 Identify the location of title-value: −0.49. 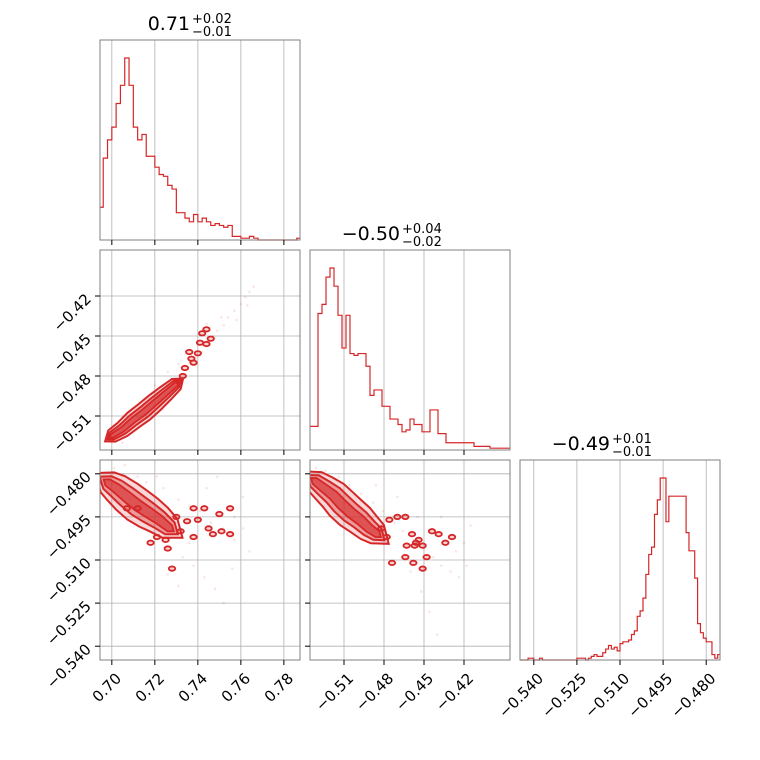
(581, 444).